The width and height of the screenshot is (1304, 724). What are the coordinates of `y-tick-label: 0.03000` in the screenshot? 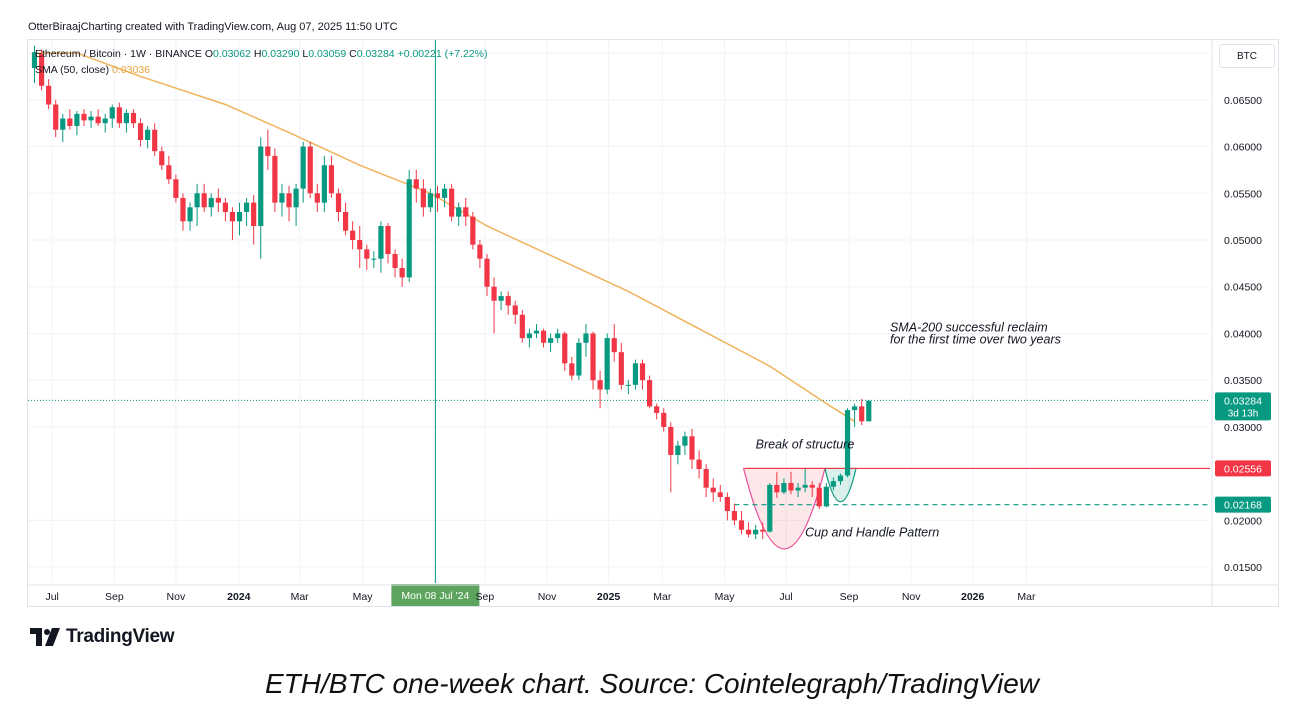 It's located at (1243, 428).